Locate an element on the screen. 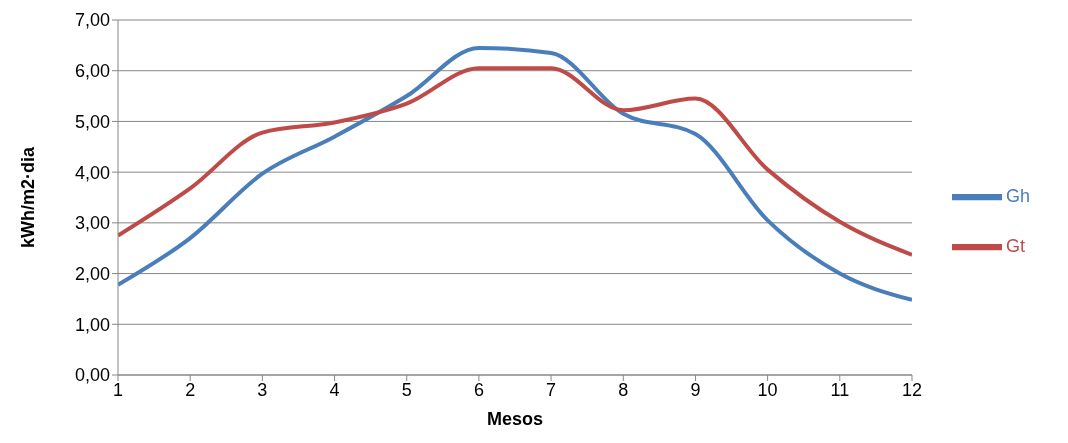 This screenshot has height=443, width=1068. x-tick-label: 10 is located at coordinates (767, 389).